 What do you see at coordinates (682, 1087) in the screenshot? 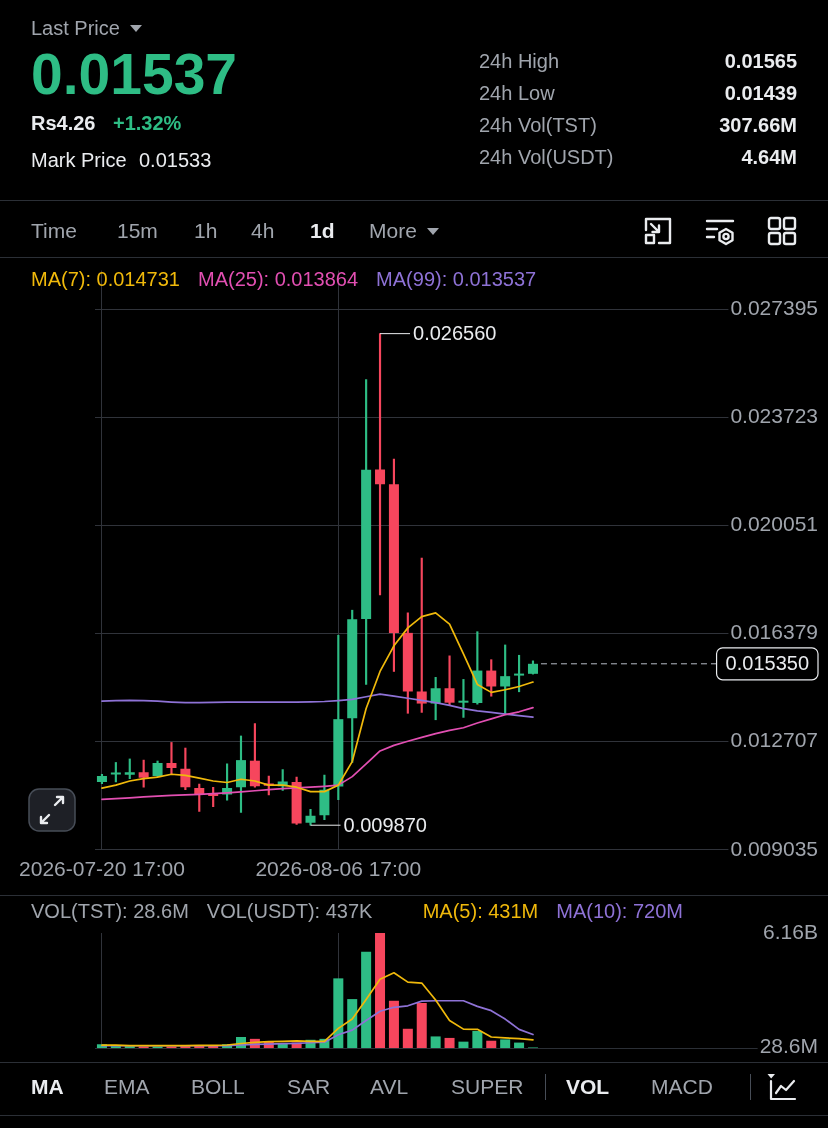
I see `text: MACD` at bounding box center [682, 1087].